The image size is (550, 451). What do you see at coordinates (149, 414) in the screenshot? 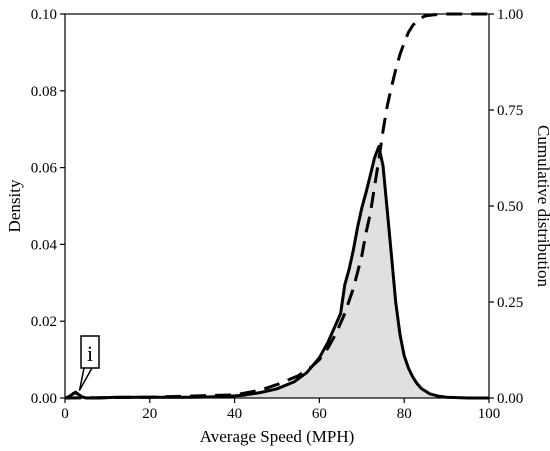
I see `x-tick-label: 20` at bounding box center [149, 414].